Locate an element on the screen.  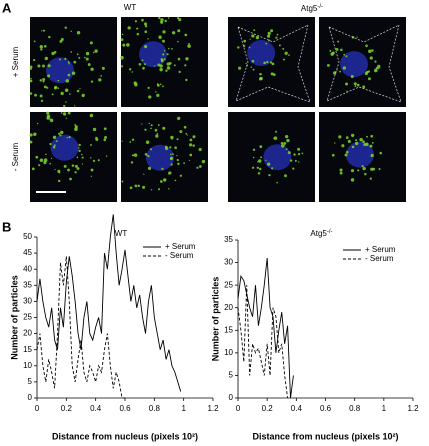
row-label: + Serum is located at coordinates (15, 61).